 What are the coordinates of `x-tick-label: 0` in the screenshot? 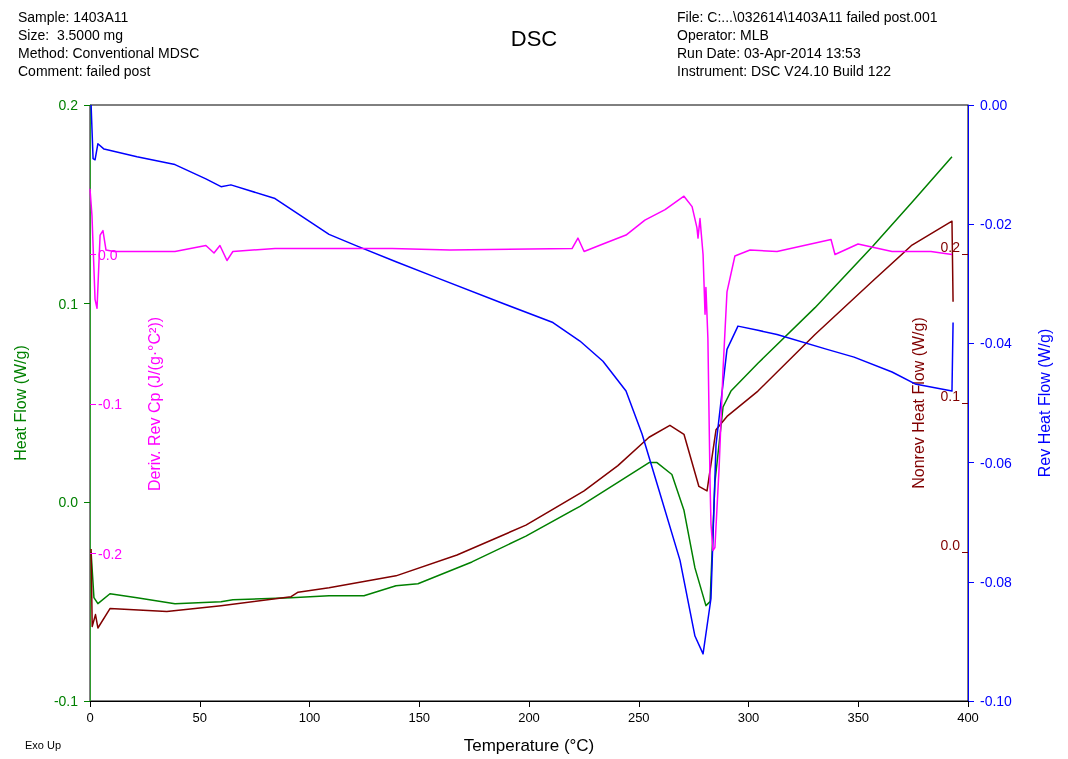 It's located at (90, 717).